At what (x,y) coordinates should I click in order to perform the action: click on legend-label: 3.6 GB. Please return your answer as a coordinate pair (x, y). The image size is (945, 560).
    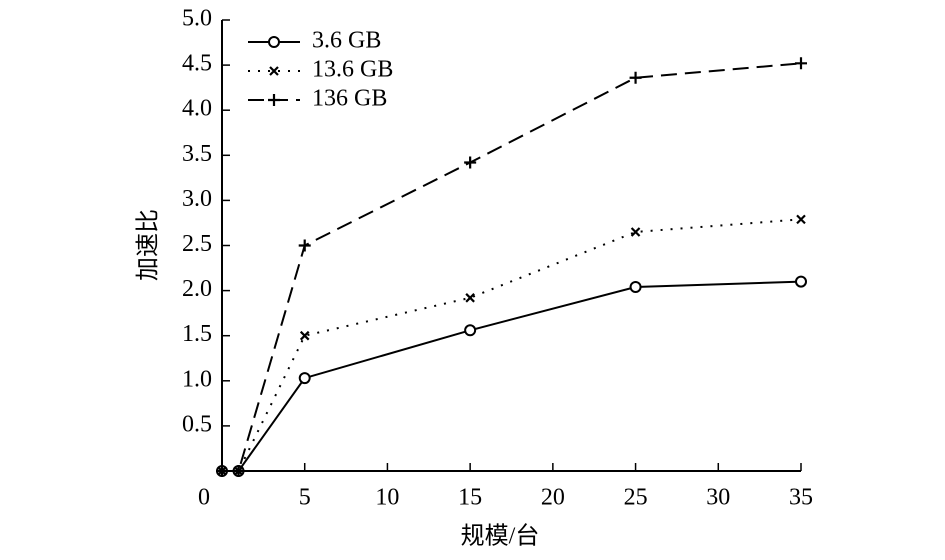
    Looking at the image, I should click on (346, 41).